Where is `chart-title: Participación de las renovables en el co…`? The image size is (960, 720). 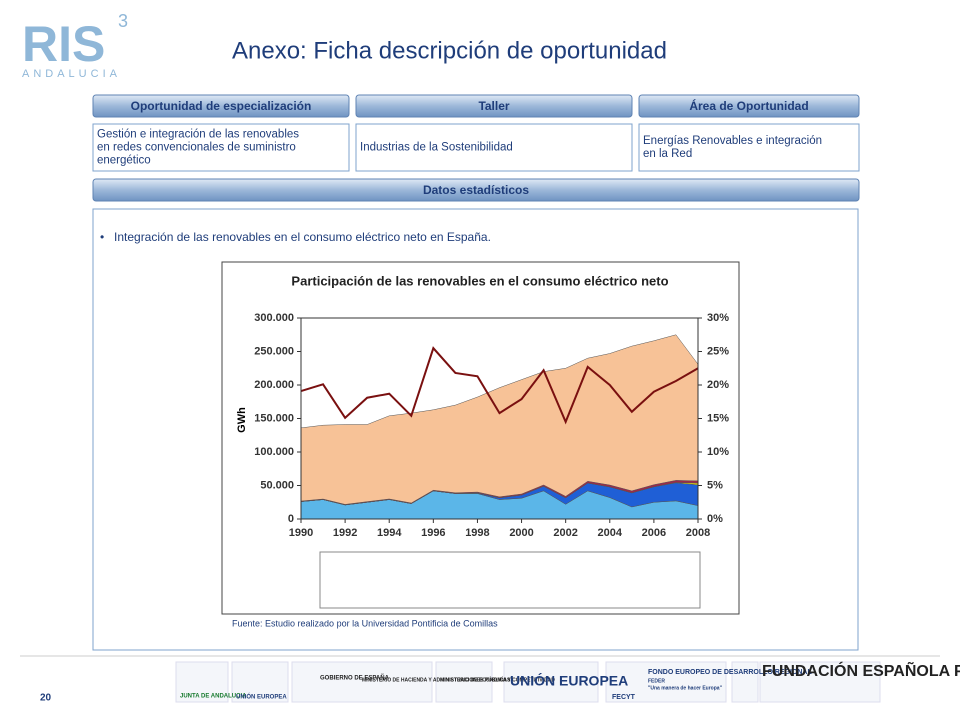
chart-title: Participación de las renovables en el co… is located at coordinates (479, 280).